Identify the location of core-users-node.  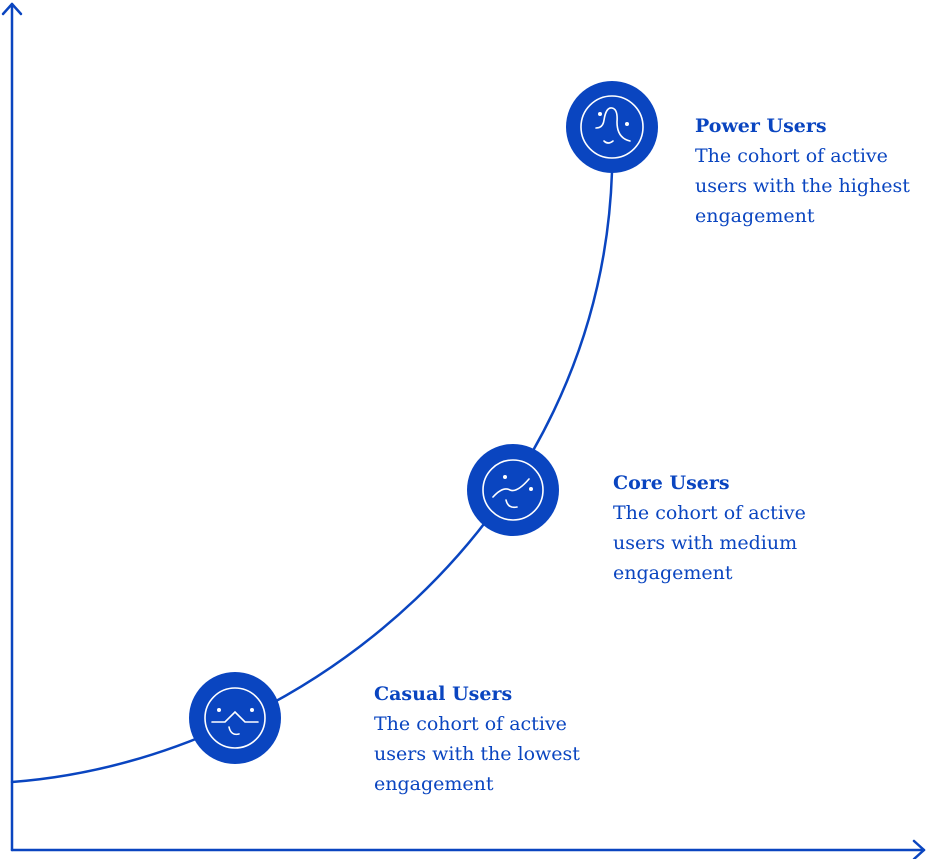
(513, 490).